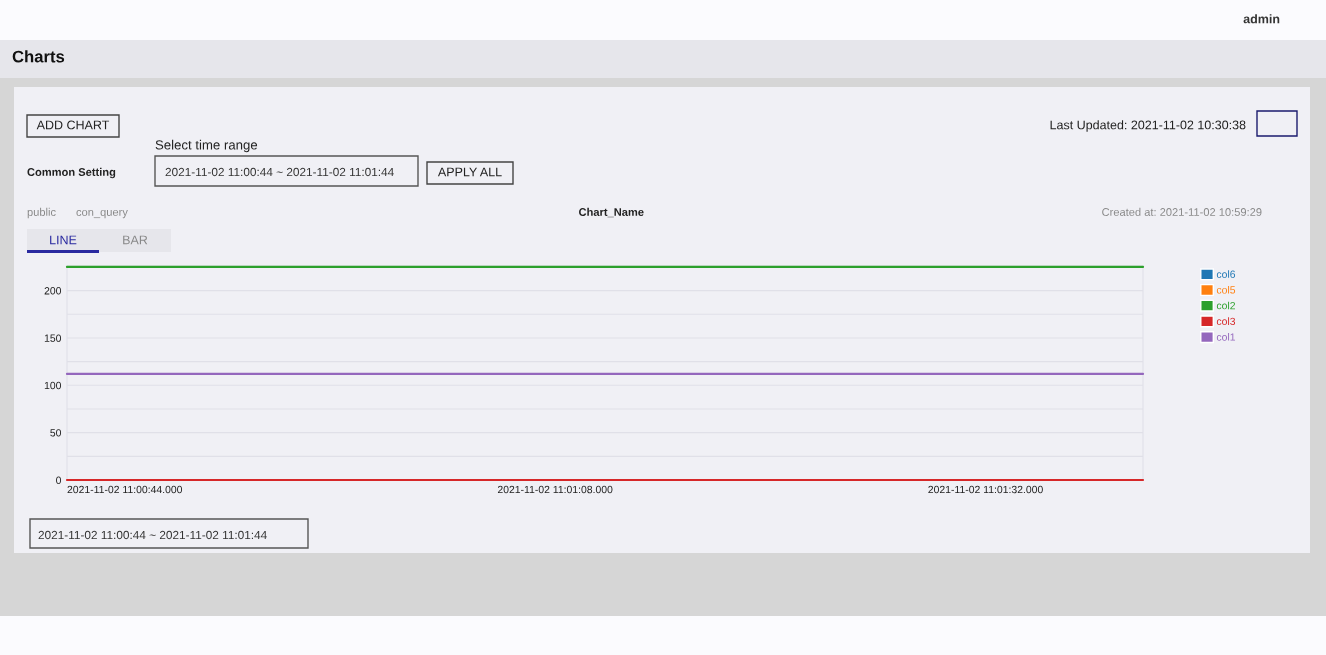 This screenshot has width=1326, height=655. What do you see at coordinates (611, 212) in the screenshot?
I see `chart-title: Chart_Name` at bounding box center [611, 212].